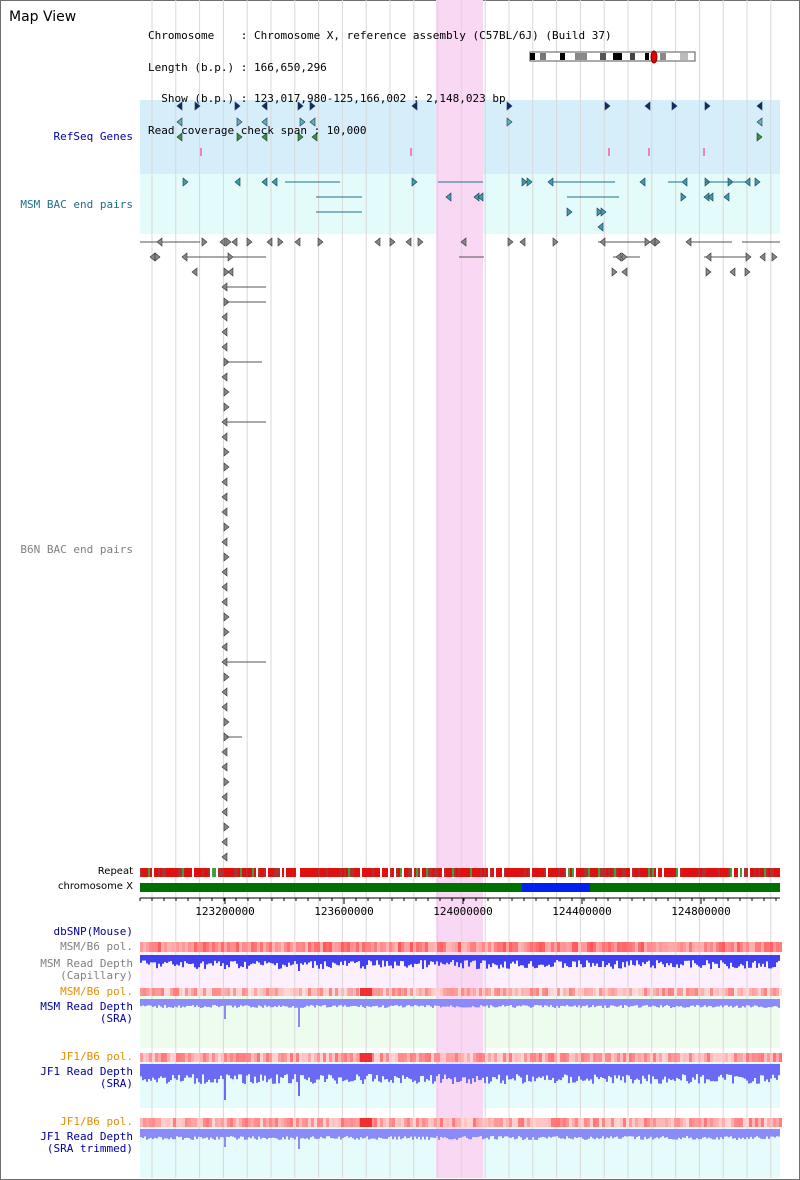 The image size is (800, 1180). Describe the element at coordinates (93, 931) in the screenshot. I see `track-label-dbsnp: dbSNP(Mouse)` at that location.